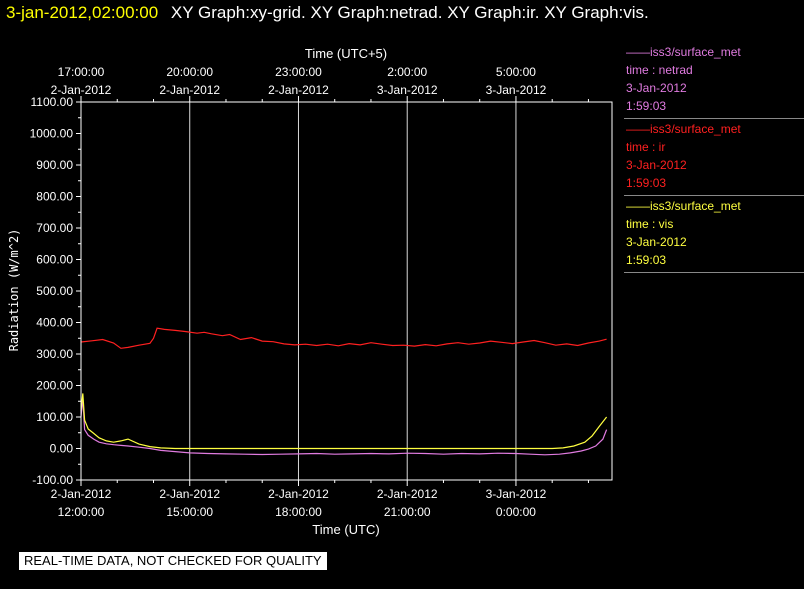  I want to click on series-line-netrad, so click(344, 427).